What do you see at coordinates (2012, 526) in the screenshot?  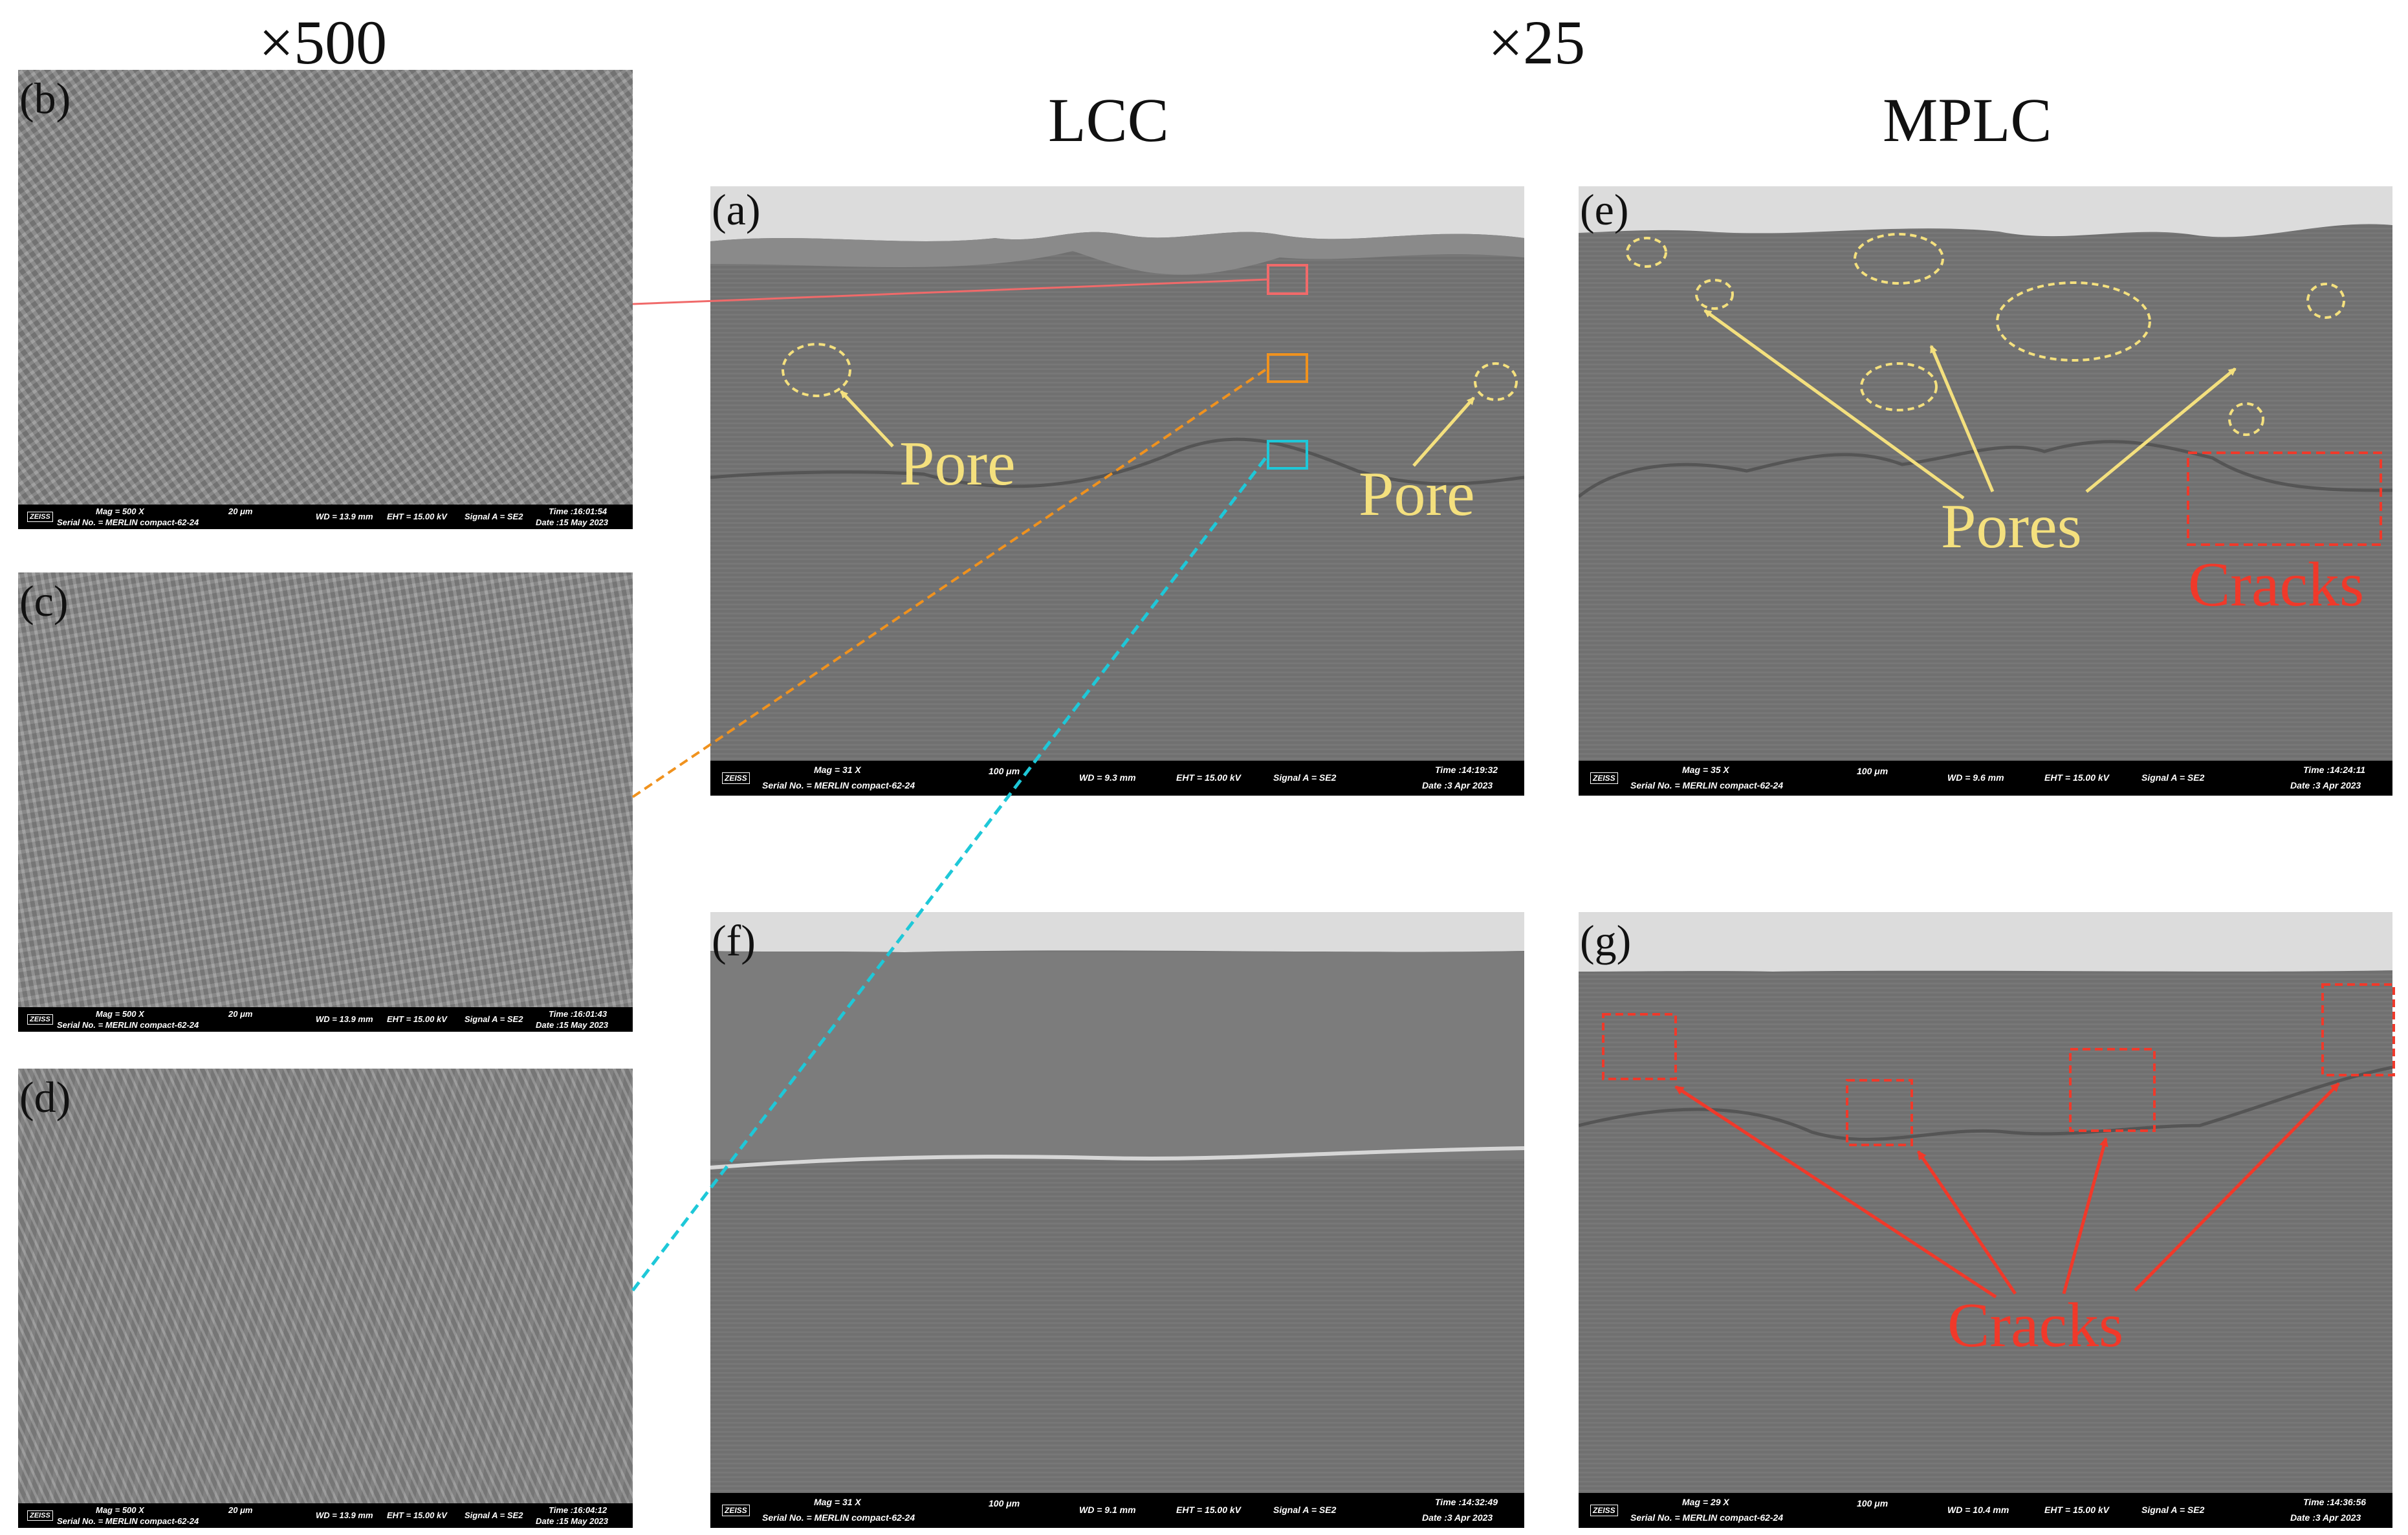 I see `pores-label: Pores` at bounding box center [2012, 526].